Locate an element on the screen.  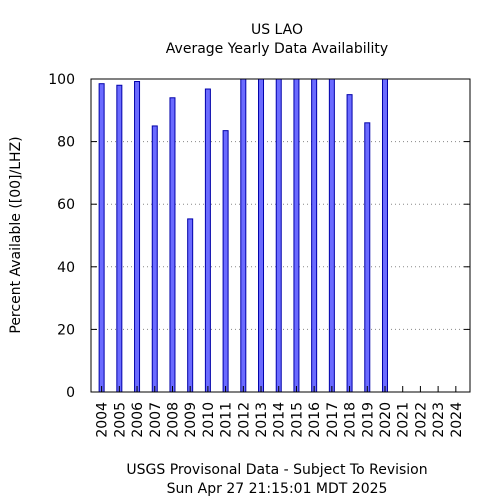
y-tick-label: 60 is located at coordinates (66, 205).